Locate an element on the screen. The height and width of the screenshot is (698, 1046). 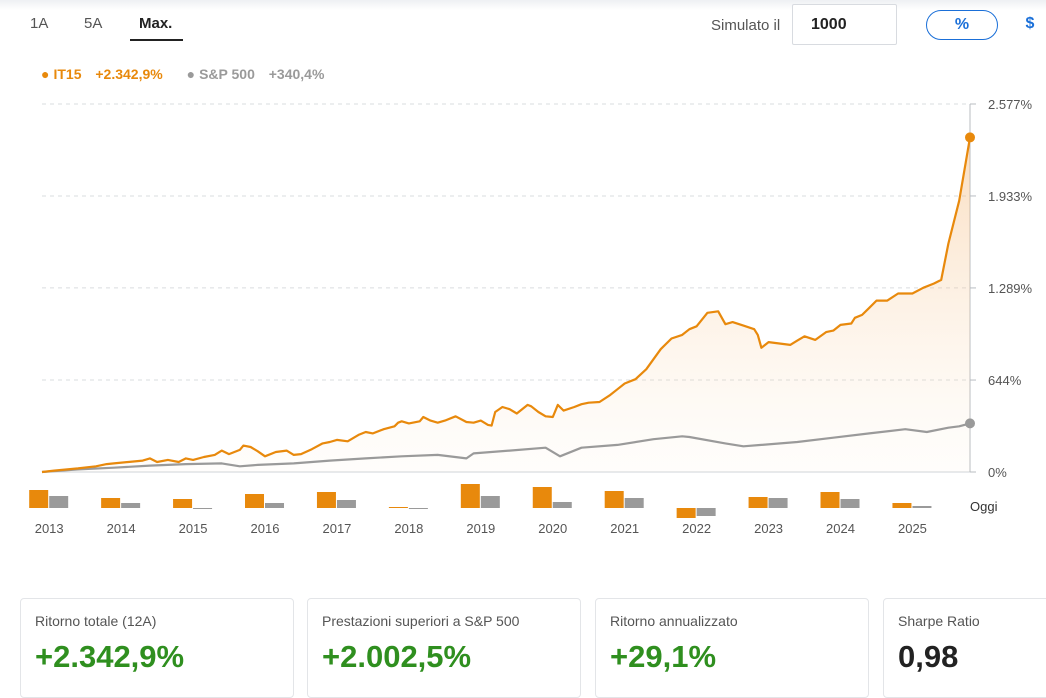
y-tick-label: 1.289% is located at coordinates (1010, 288).